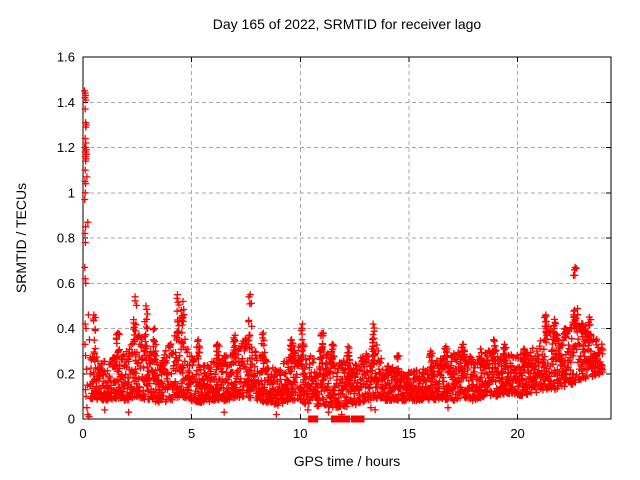  What do you see at coordinates (82, 433) in the screenshot?
I see `x-tick-label: 0` at bounding box center [82, 433].